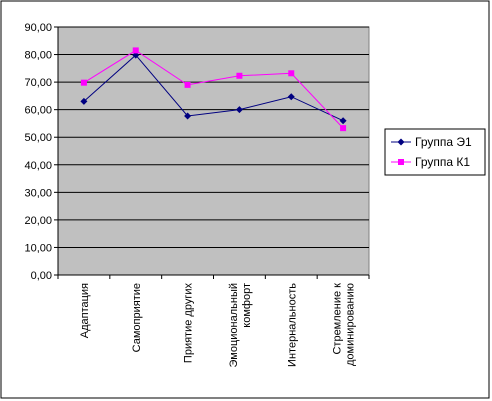 The image size is (492, 401). What do you see at coordinates (351, 324) in the screenshot?
I see `x-category-label-line: доминированию` at bounding box center [351, 324].